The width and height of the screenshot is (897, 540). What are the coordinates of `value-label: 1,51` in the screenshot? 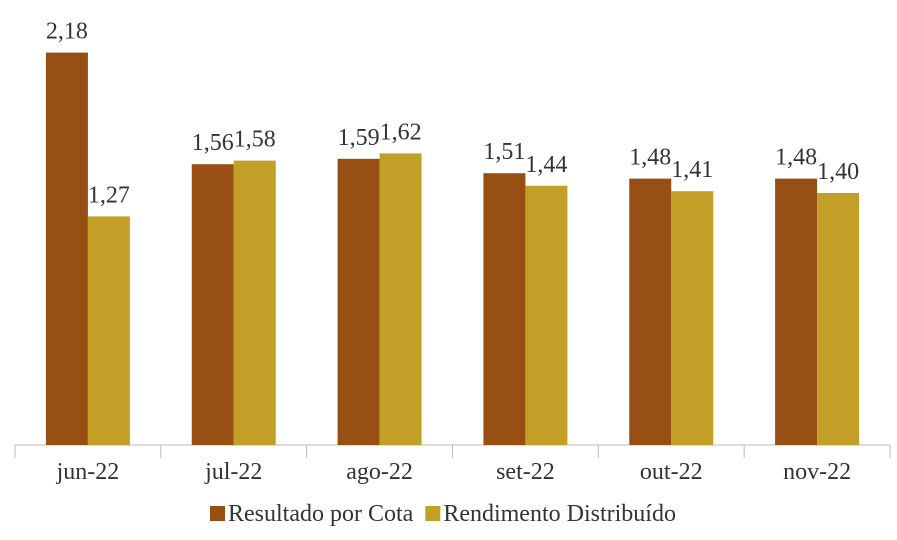 It's located at (504, 152).